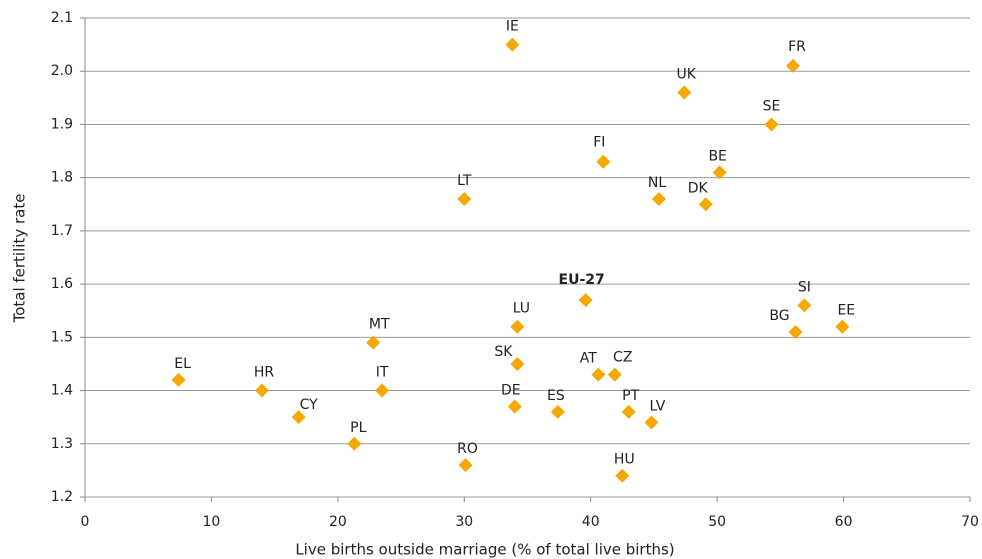 This screenshot has height=559, width=982. What do you see at coordinates (212, 522) in the screenshot?
I see `x-tick-label: 10` at bounding box center [212, 522].